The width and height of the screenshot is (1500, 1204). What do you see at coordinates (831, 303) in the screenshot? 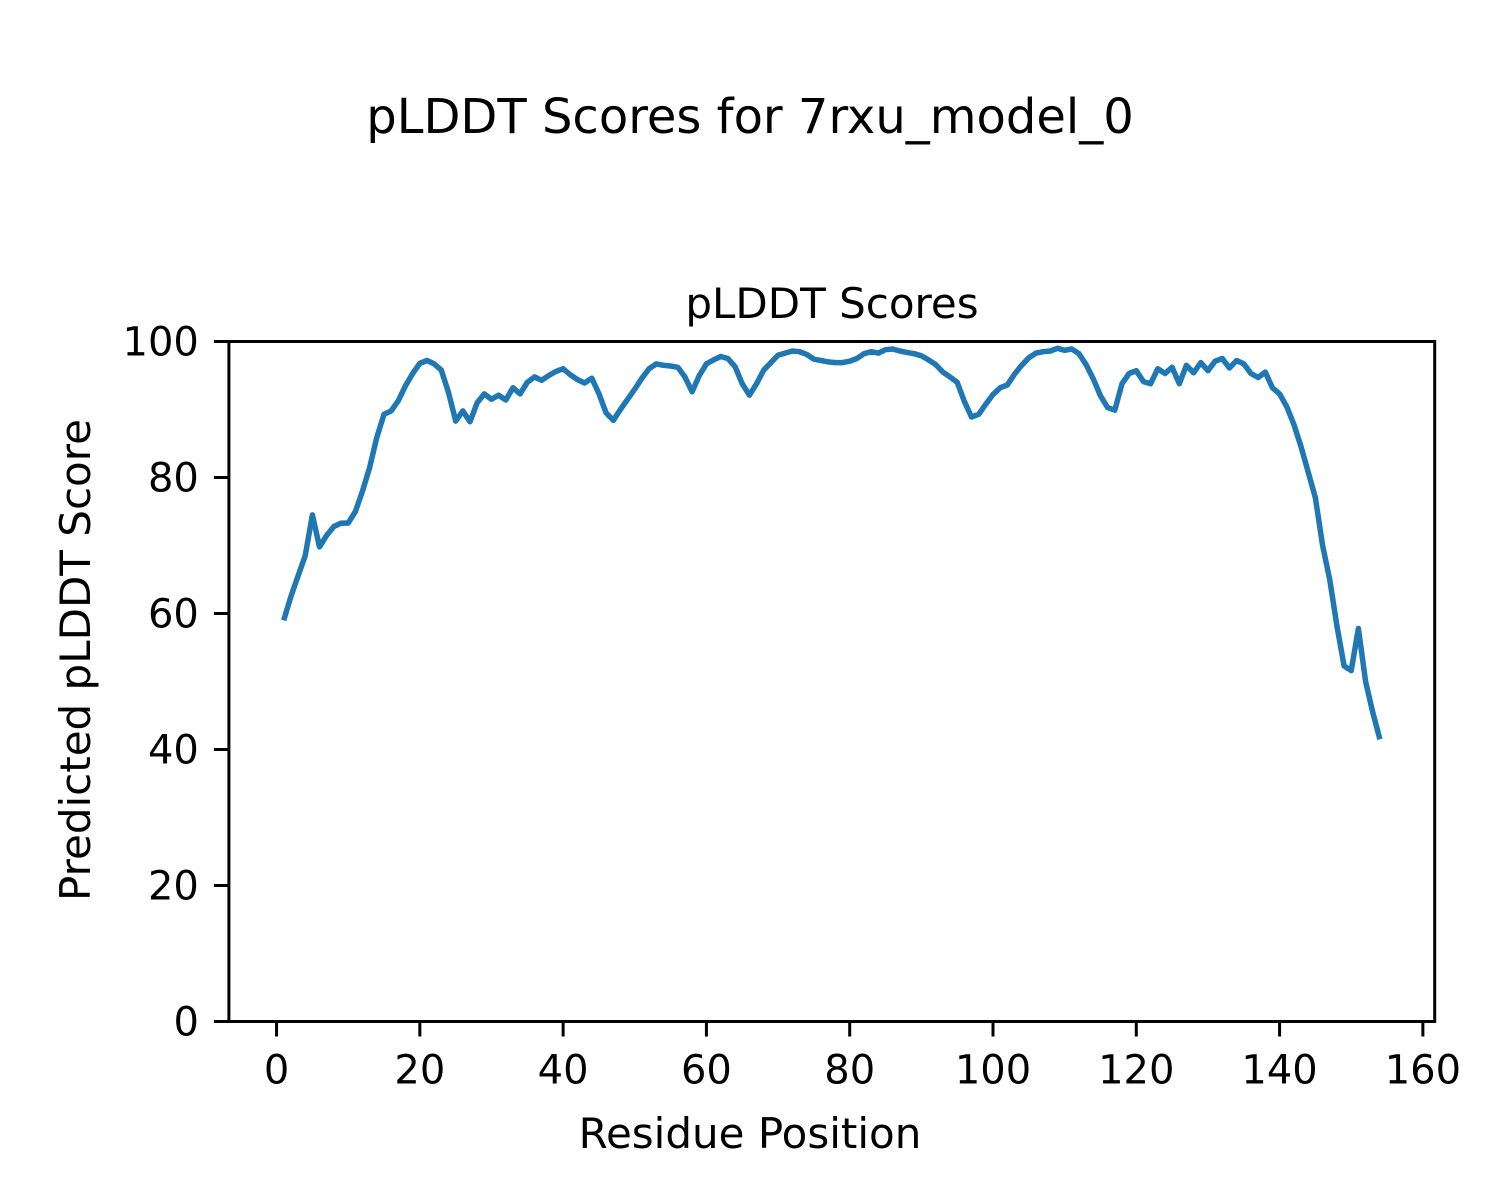
I see `axes-title: pLDDT Scores` at bounding box center [831, 303].